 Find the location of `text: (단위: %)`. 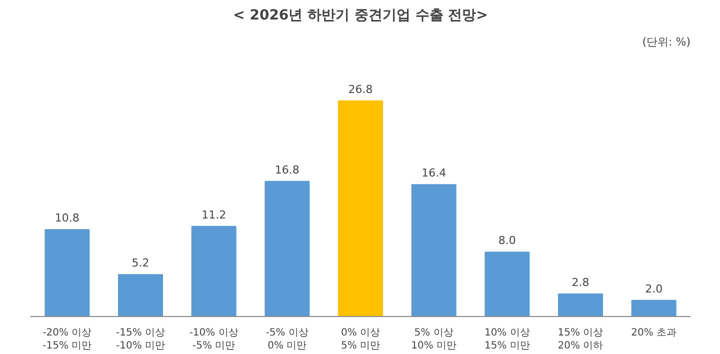

text: (단위: %) is located at coordinates (666, 42).